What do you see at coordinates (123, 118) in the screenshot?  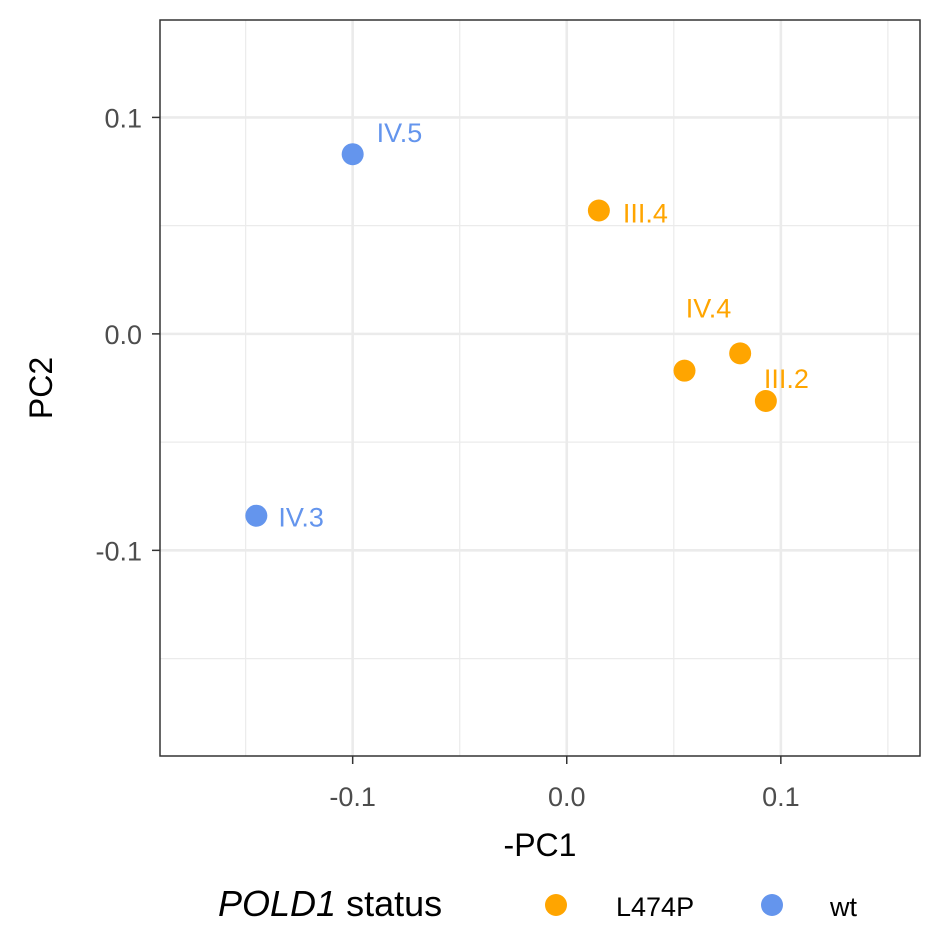 I see `y-tick-label-2: 0.1` at bounding box center [123, 118].